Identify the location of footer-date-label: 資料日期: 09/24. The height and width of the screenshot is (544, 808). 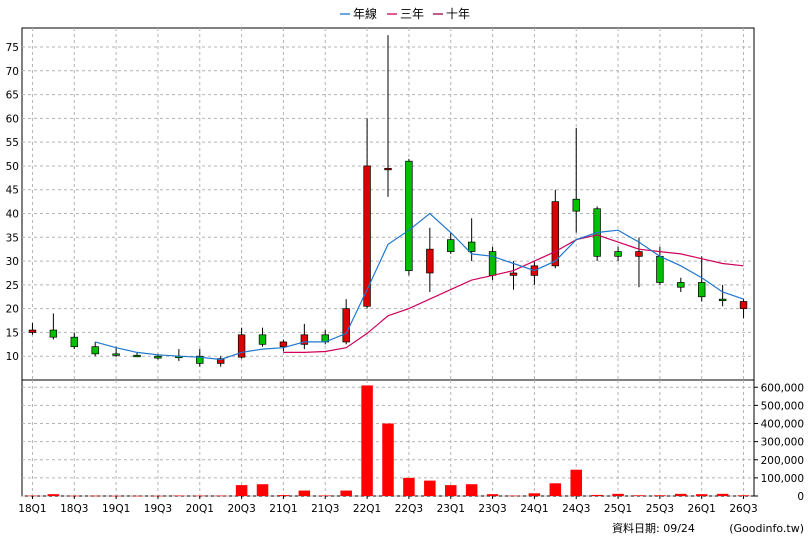
(653, 528).